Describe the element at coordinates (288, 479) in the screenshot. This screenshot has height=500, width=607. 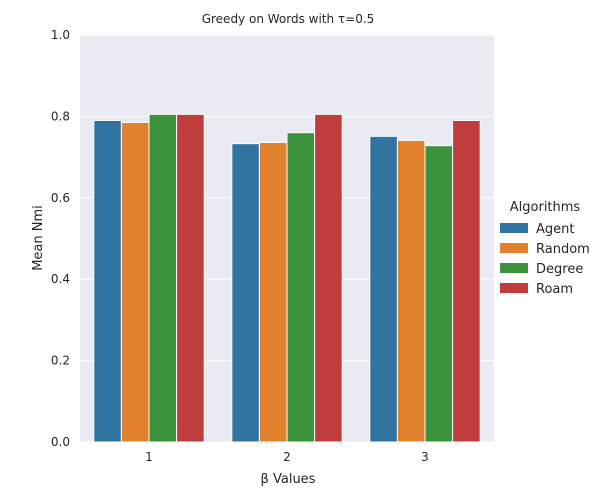
I see `x-axis-label: β Values` at that location.